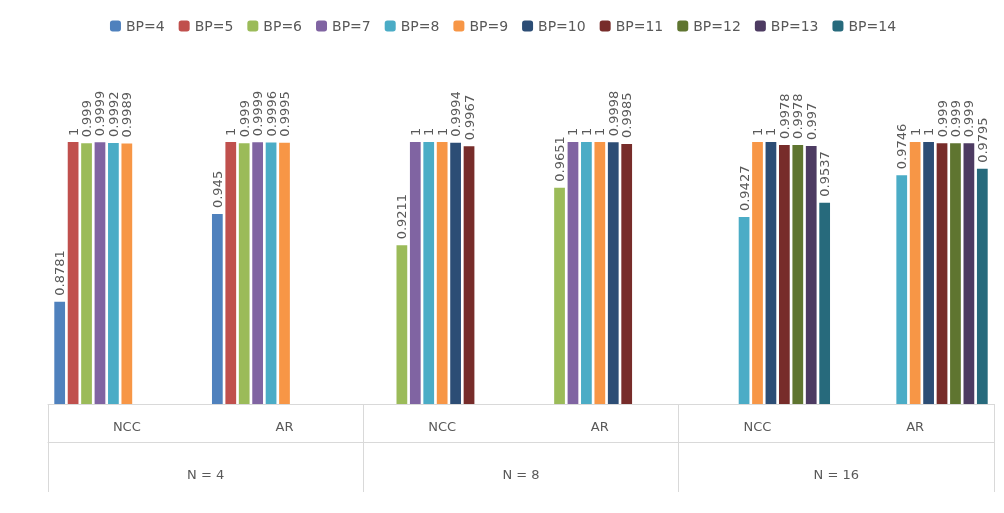 The image size is (1004, 513). What do you see at coordinates (145, 26) in the screenshot?
I see `legend-label: BP=4` at bounding box center [145, 26].